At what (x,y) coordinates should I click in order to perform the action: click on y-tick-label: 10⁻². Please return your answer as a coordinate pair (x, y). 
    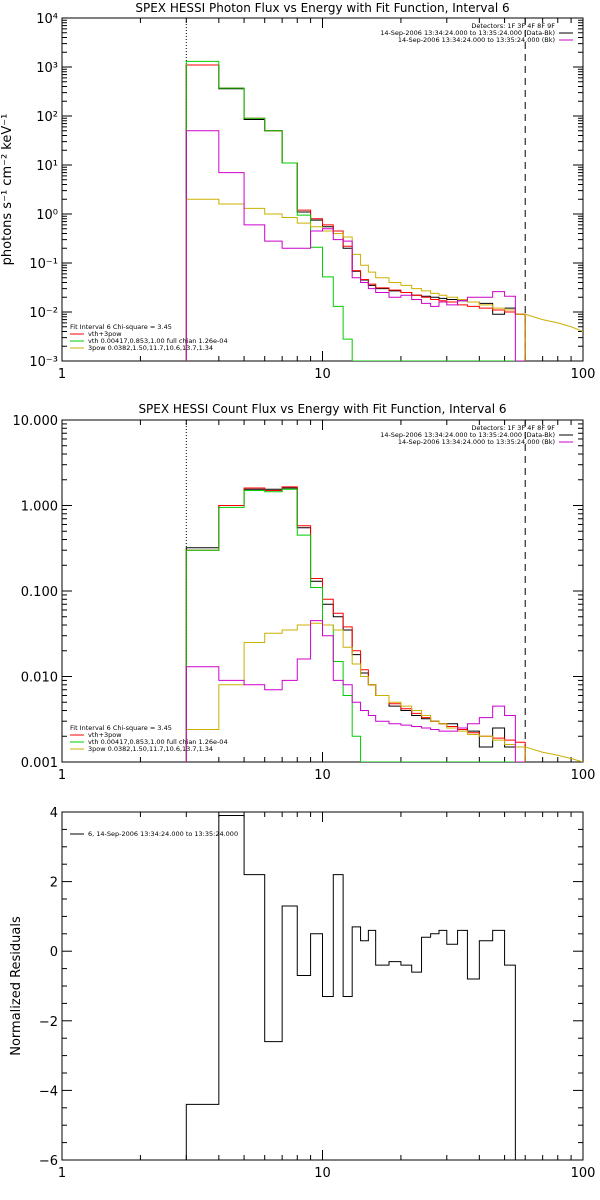
    Looking at the image, I should click on (43, 313).